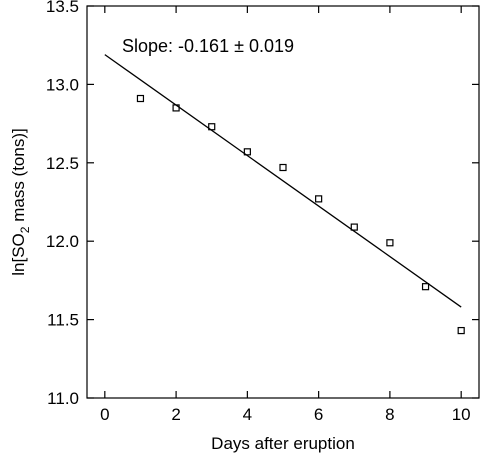 Image resolution: width=484 pixels, height=462 pixels. I want to click on y-axis-label: ln[SO2 mass (tons)], so click(20, 201).